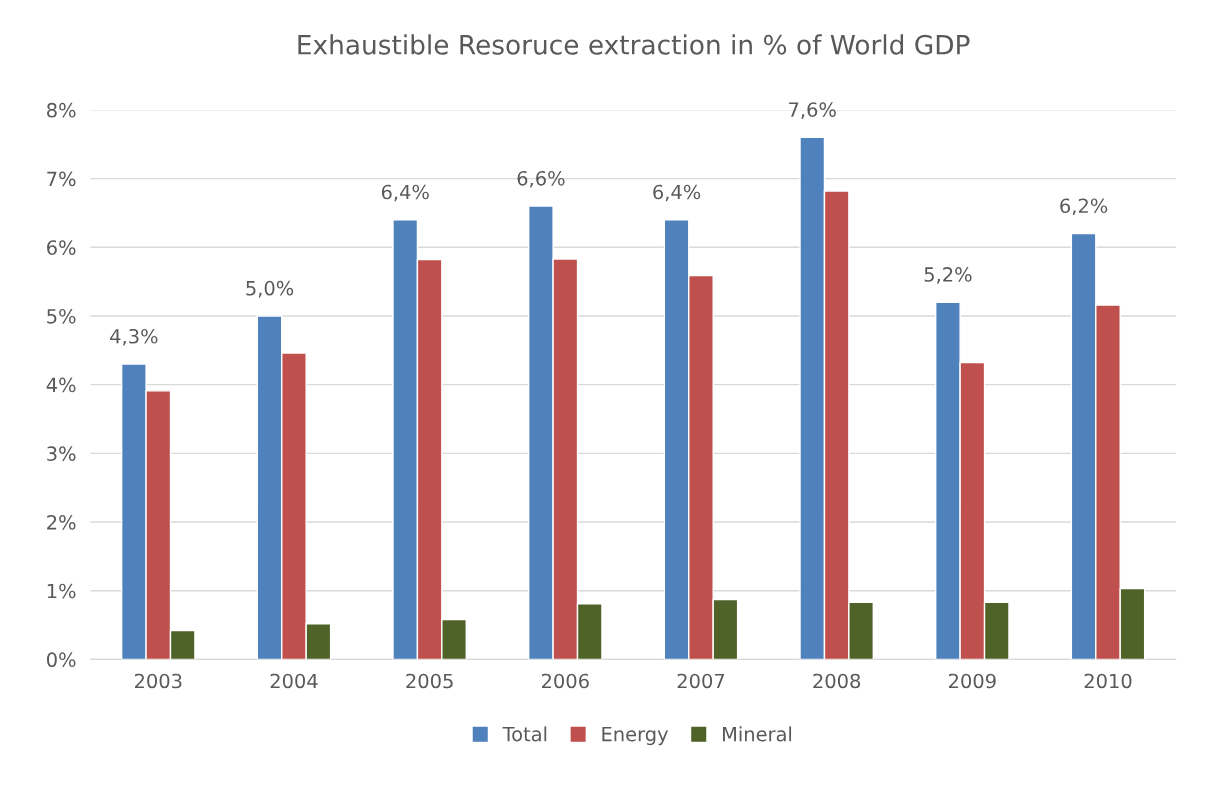  I want to click on legend-label: Energy, so click(635, 736).